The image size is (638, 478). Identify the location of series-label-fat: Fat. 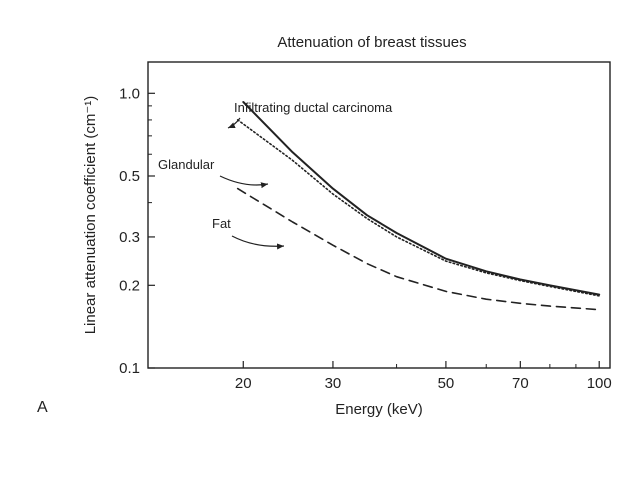
(221, 223).